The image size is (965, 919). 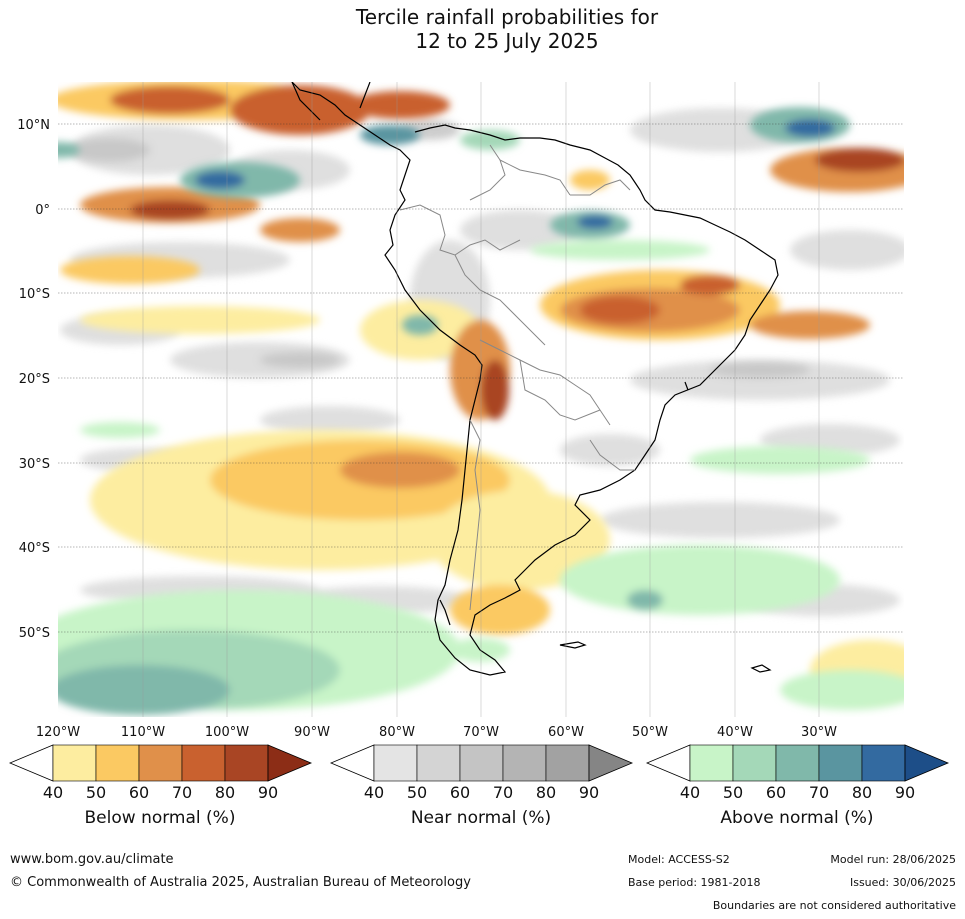 I want to click on lon-label: 60°W, so click(x=566, y=732).